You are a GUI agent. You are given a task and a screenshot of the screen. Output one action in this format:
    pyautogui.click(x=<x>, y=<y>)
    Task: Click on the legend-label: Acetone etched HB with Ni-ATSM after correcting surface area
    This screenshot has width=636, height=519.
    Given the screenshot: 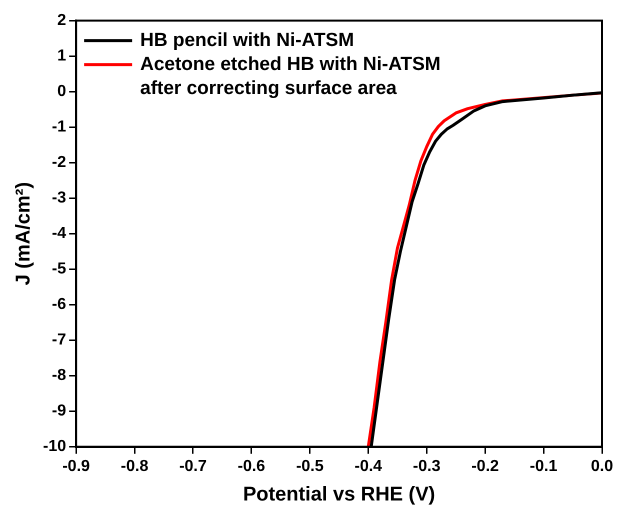 What is the action you would take?
    pyautogui.click(x=290, y=76)
    